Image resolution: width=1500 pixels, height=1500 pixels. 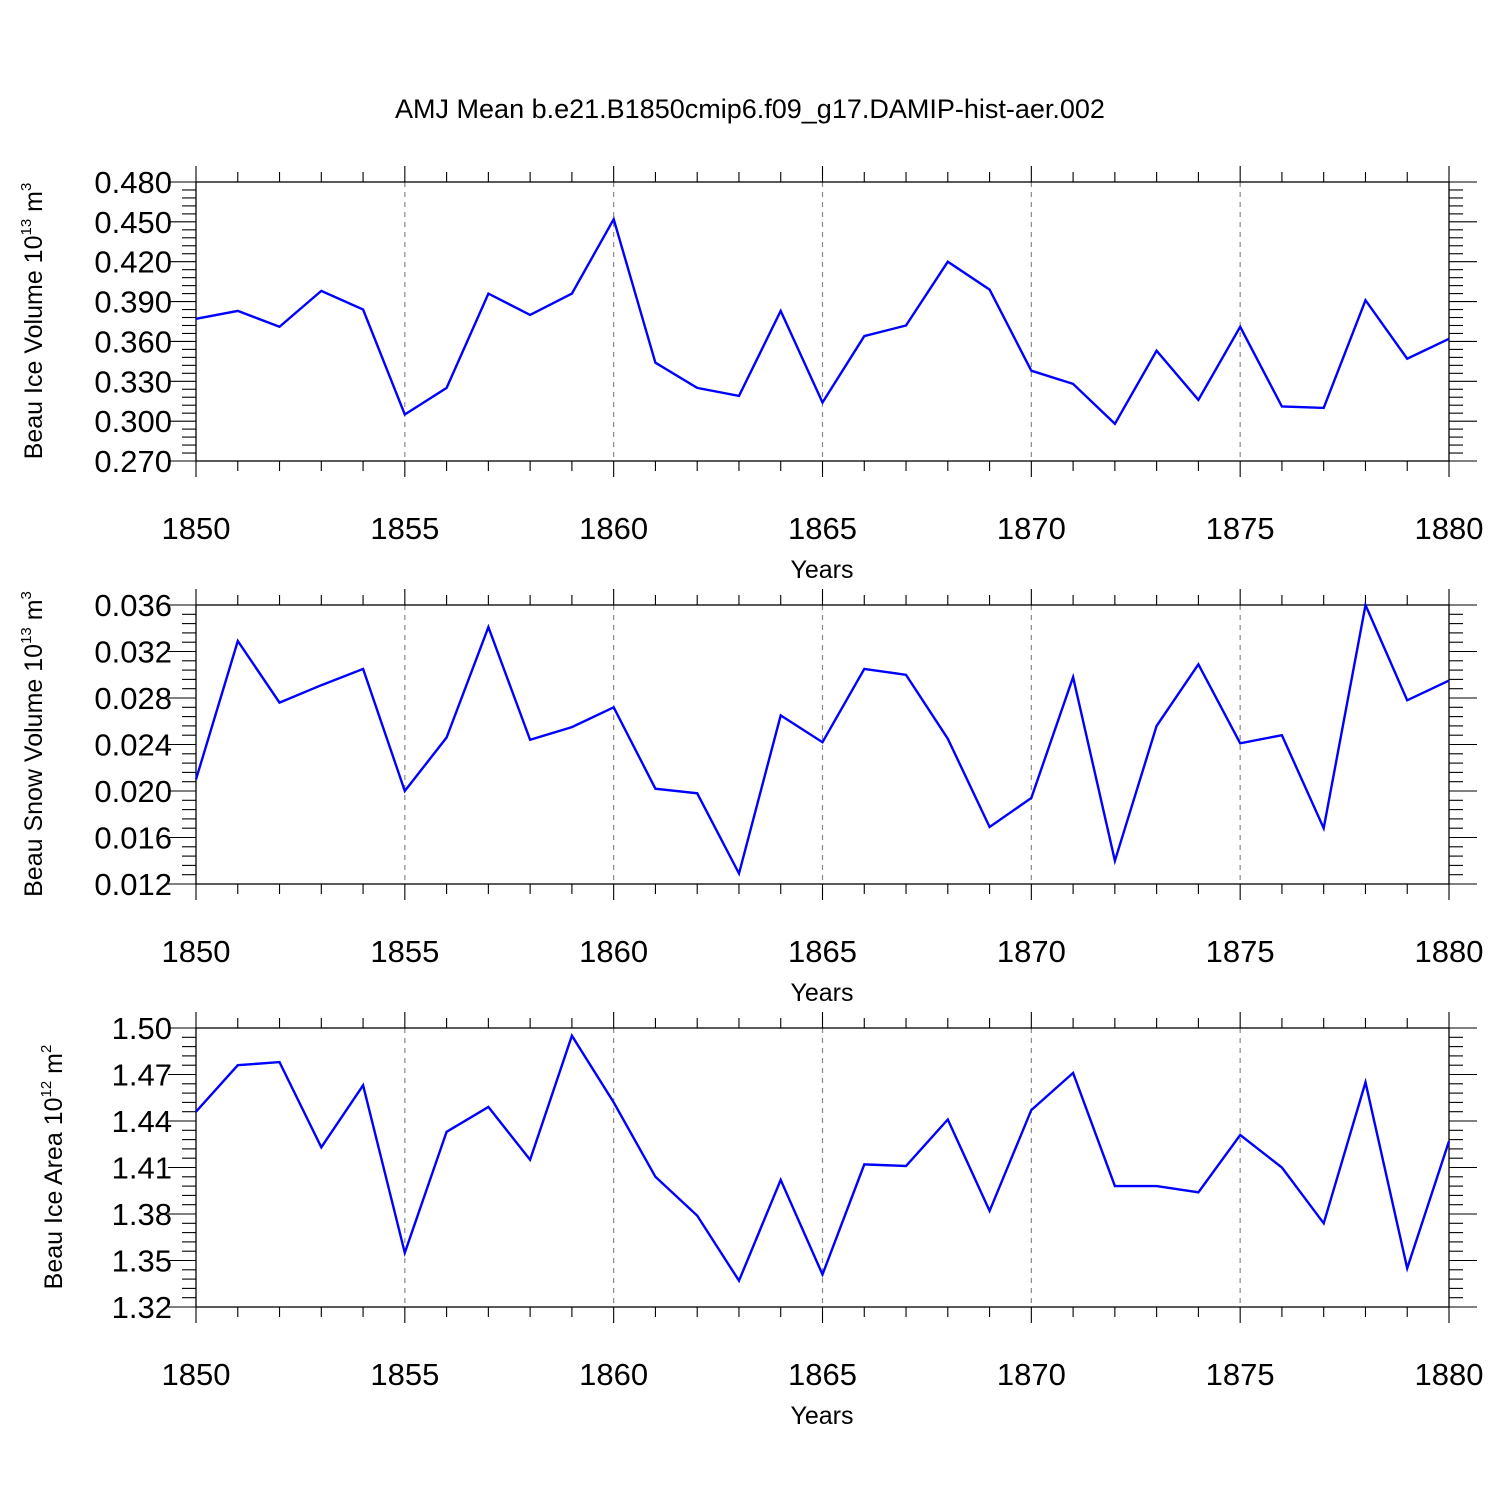 What do you see at coordinates (33, 744) in the screenshot?
I see `y-axis-label: Beau Snow Volume 1013 m3` at bounding box center [33, 744].